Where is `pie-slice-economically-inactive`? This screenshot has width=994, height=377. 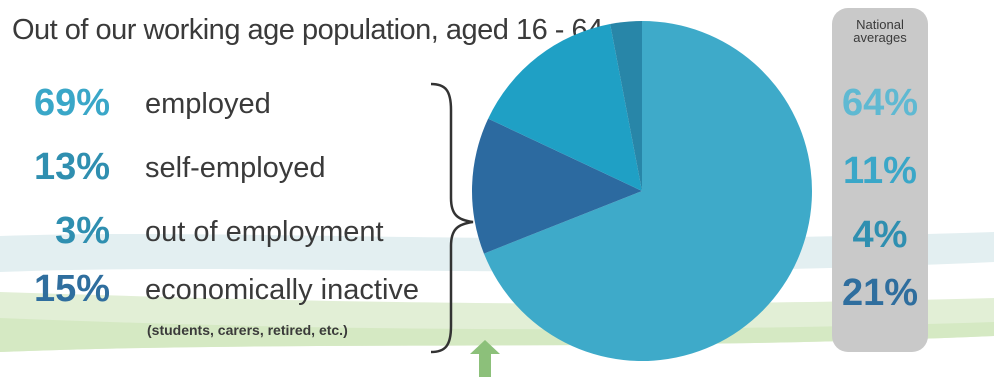
pie-slice-economically-inactive is located at coordinates (565, 107).